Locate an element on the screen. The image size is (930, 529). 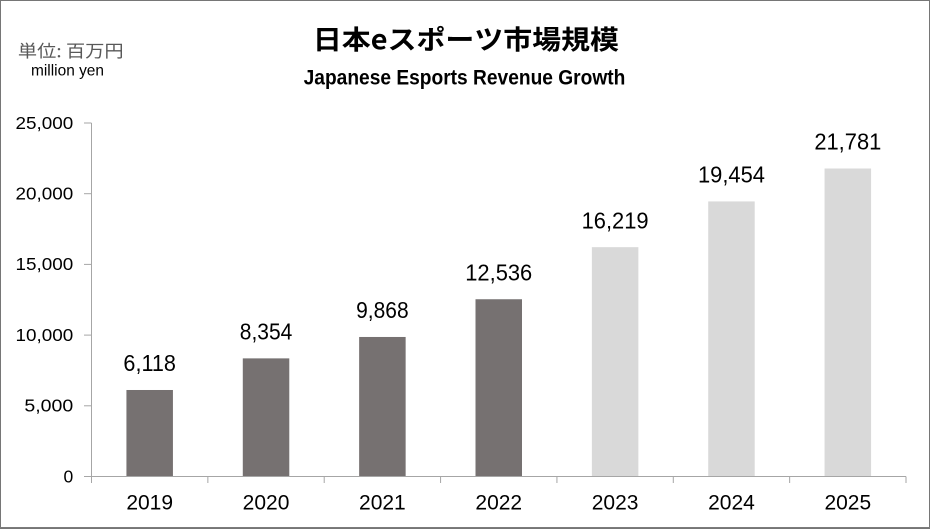
svg-text: 2025 is located at coordinates (847, 503).